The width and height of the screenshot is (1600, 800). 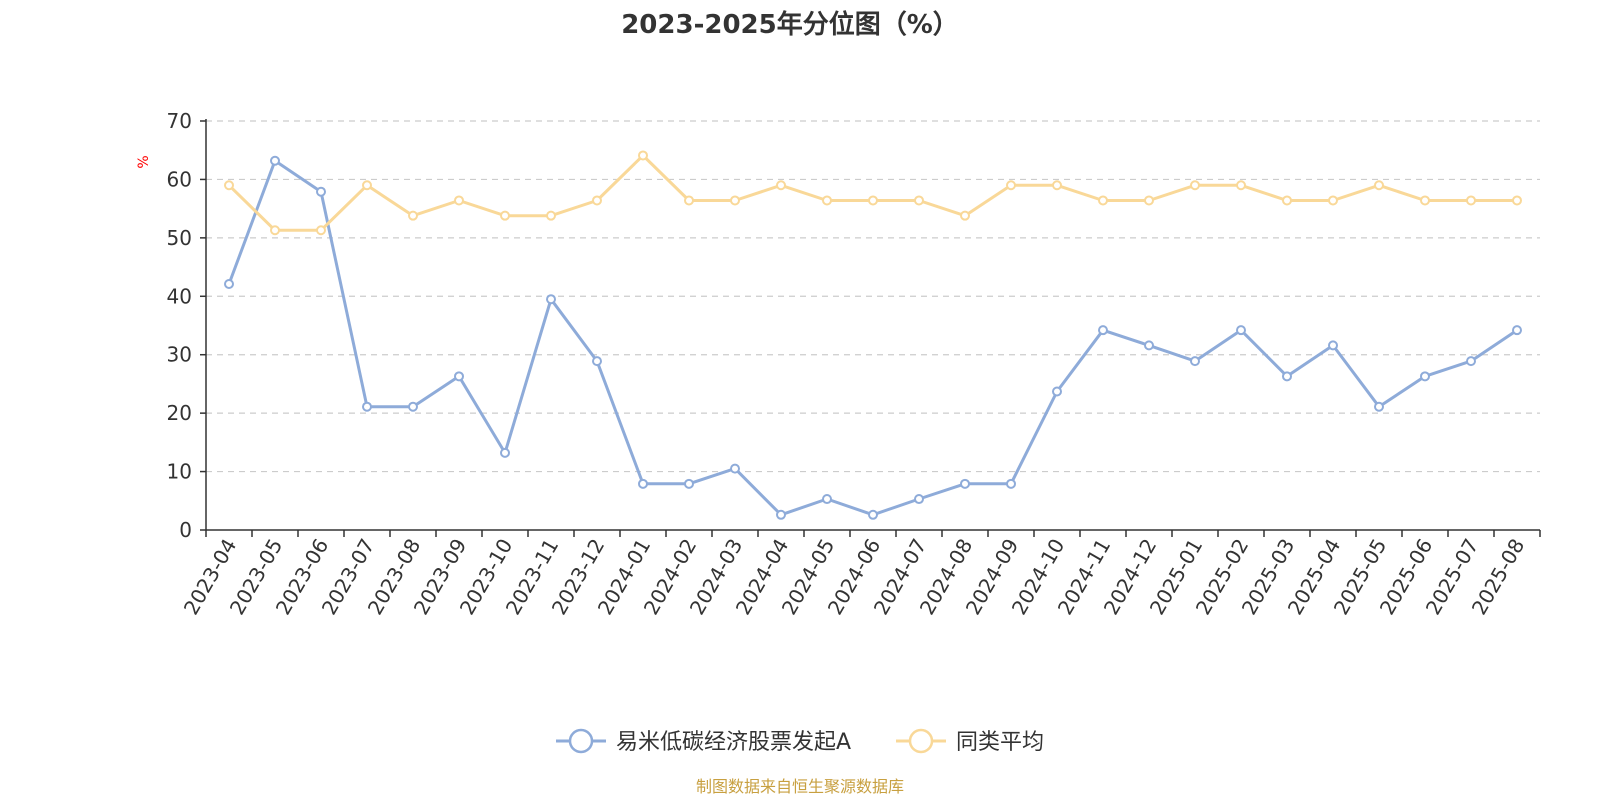 I want to click on series-line, so click(x=873, y=193).